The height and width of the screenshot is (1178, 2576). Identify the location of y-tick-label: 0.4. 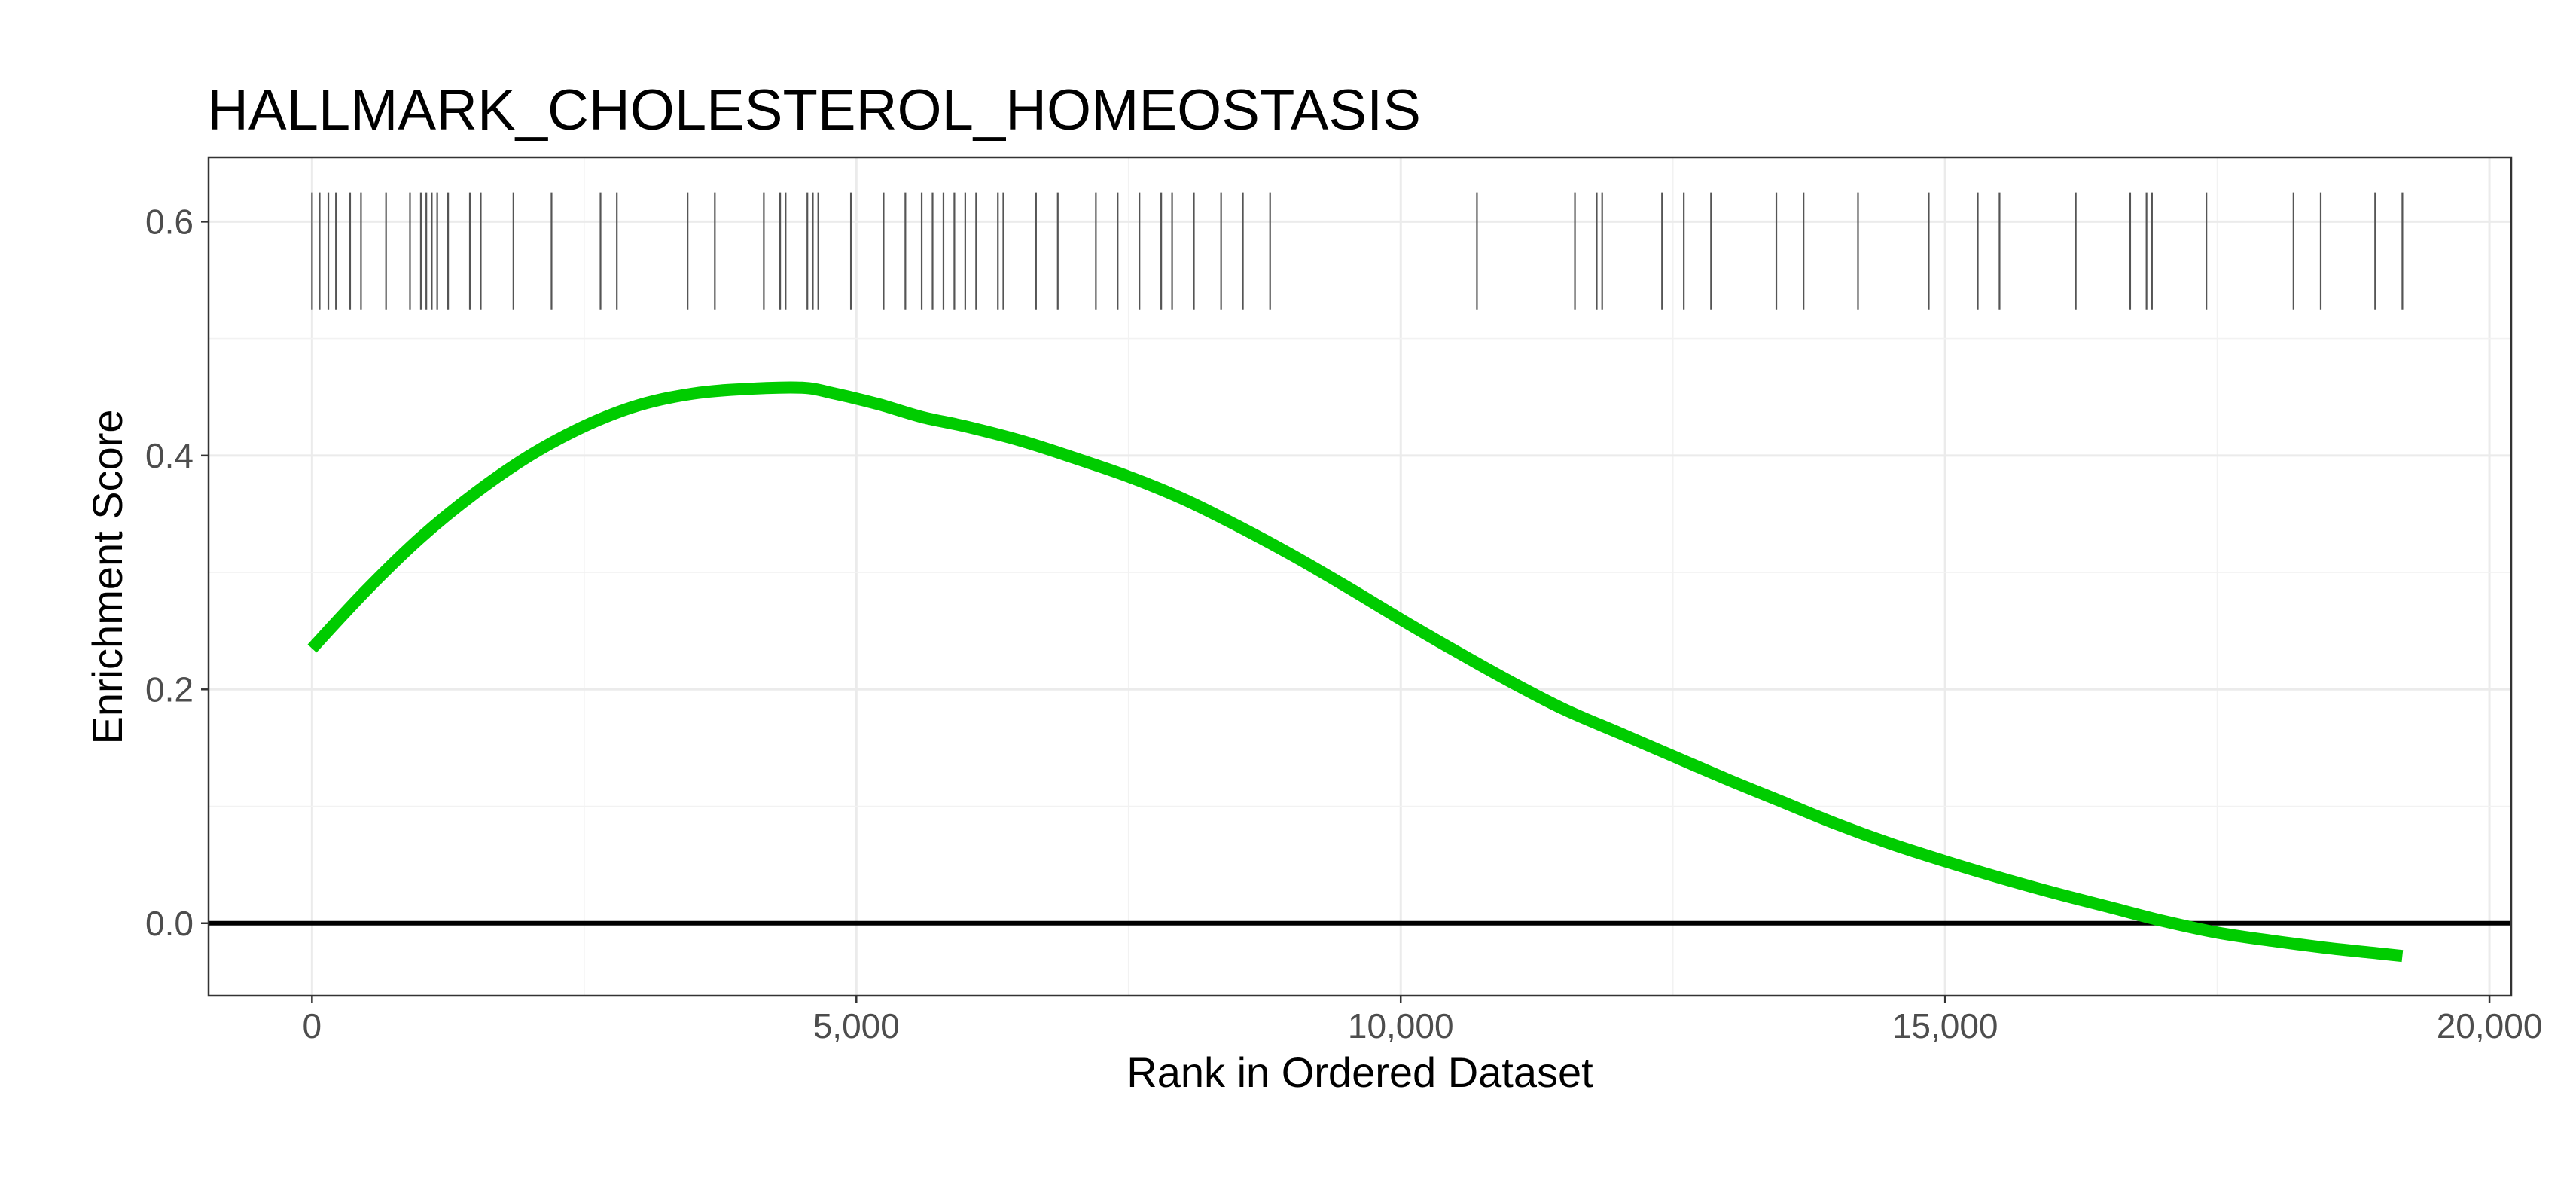
(169, 456).